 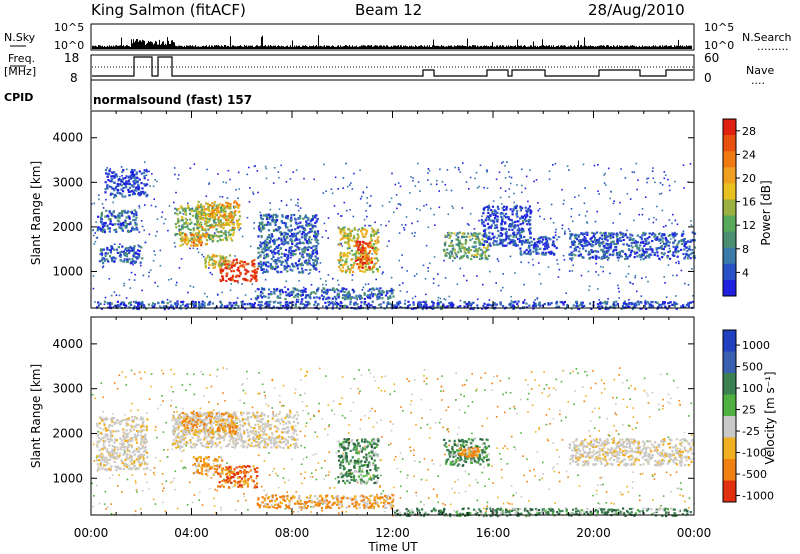 What do you see at coordinates (172, 100) in the screenshot?
I see `cpid-text: normalsound (fast) 157` at bounding box center [172, 100].